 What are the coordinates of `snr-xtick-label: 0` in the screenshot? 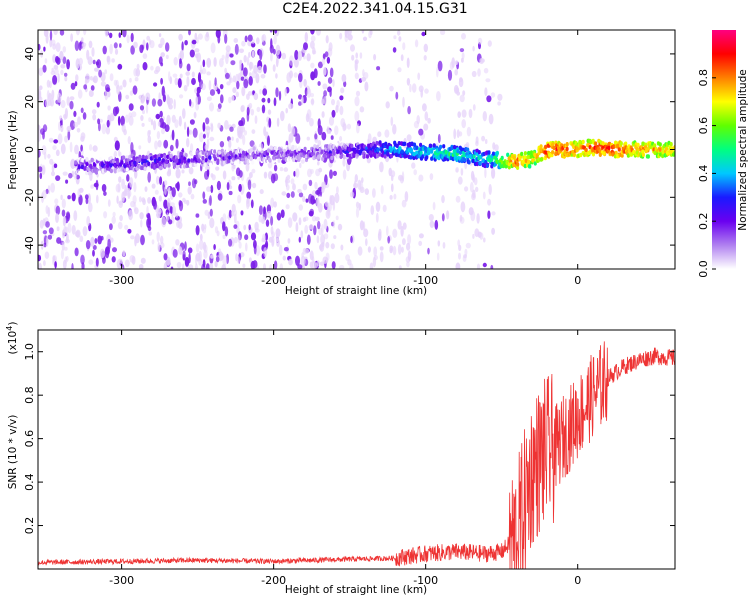 It's located at (577, 580).